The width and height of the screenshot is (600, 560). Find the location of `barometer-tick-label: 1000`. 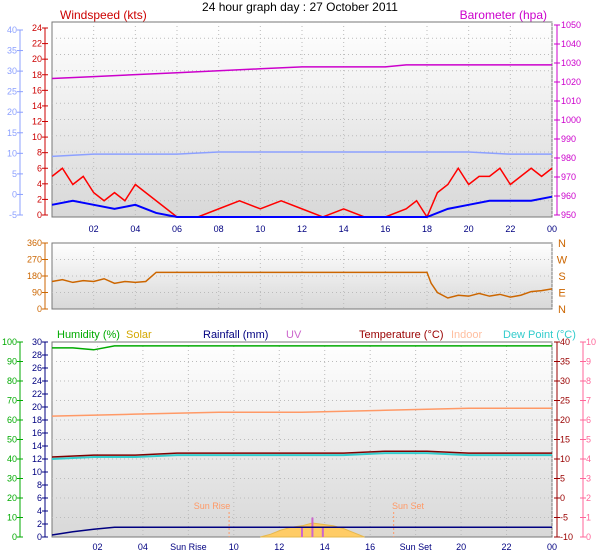

barometer-tick-label: 1000 is located at coordinates (571, 120).